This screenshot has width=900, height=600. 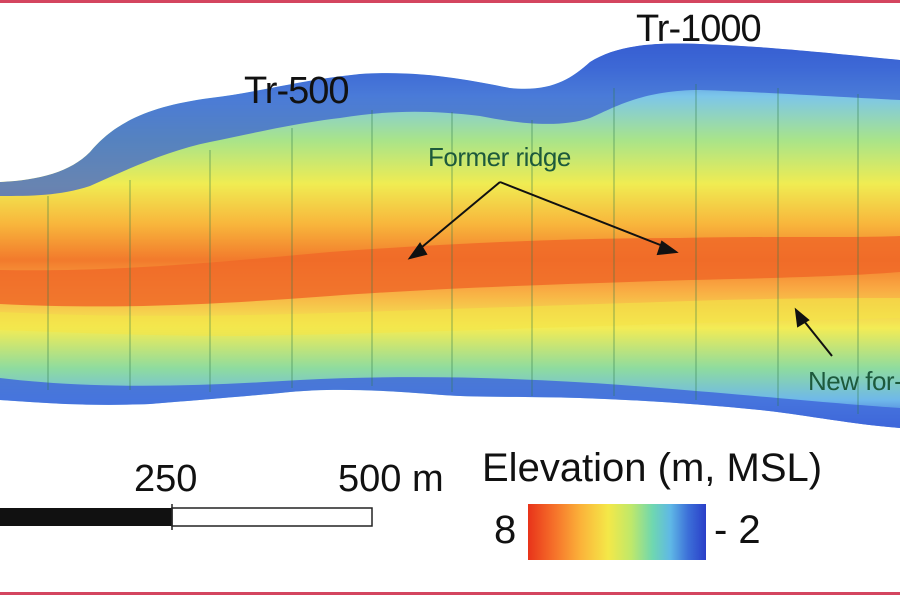 I want to click on top-frame-line, so click(x=450, y=1).